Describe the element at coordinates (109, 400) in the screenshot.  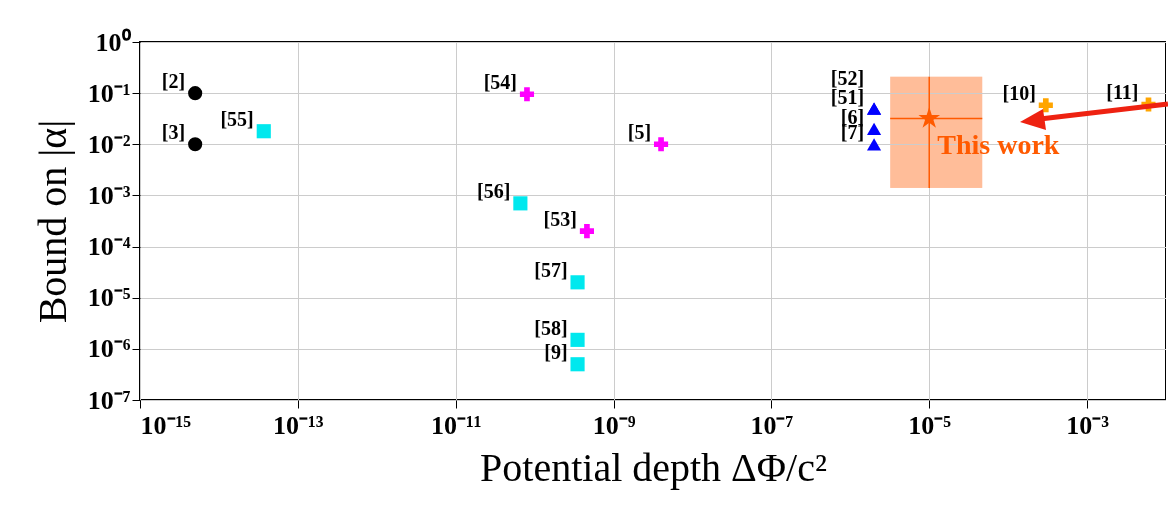
I see `y-tick-label: 10⁻⁷` at that location.